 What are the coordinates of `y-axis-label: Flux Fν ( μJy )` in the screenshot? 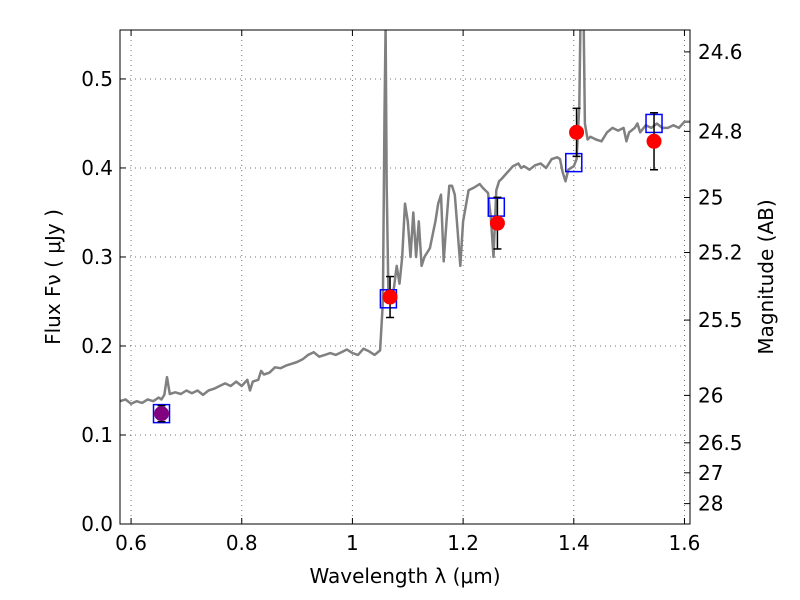 It's located at (53, 277).